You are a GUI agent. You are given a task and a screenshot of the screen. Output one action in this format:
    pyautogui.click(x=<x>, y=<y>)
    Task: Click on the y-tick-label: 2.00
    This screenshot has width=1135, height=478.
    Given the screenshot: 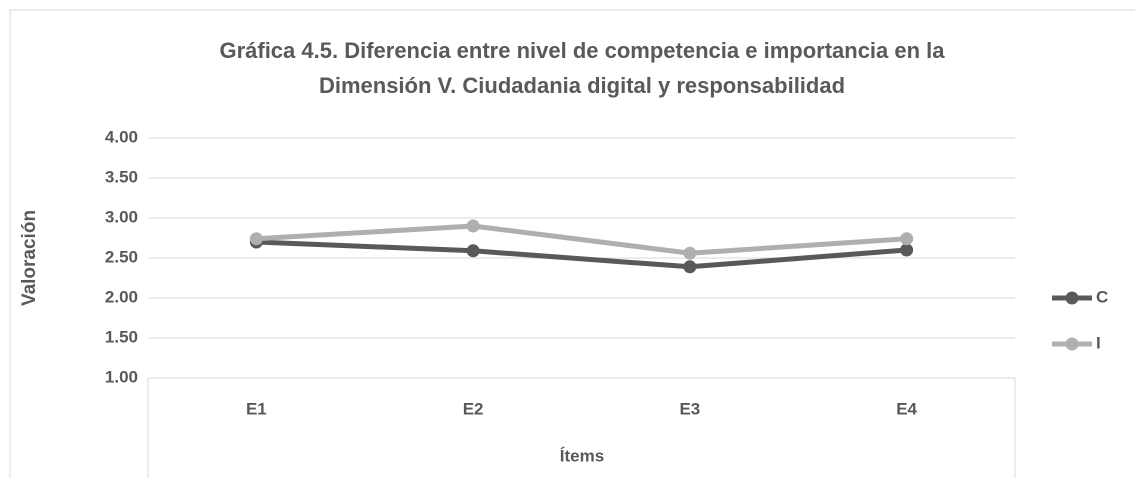 What is the action you would take?
    pyautogui.click(x=121, y=296)
    